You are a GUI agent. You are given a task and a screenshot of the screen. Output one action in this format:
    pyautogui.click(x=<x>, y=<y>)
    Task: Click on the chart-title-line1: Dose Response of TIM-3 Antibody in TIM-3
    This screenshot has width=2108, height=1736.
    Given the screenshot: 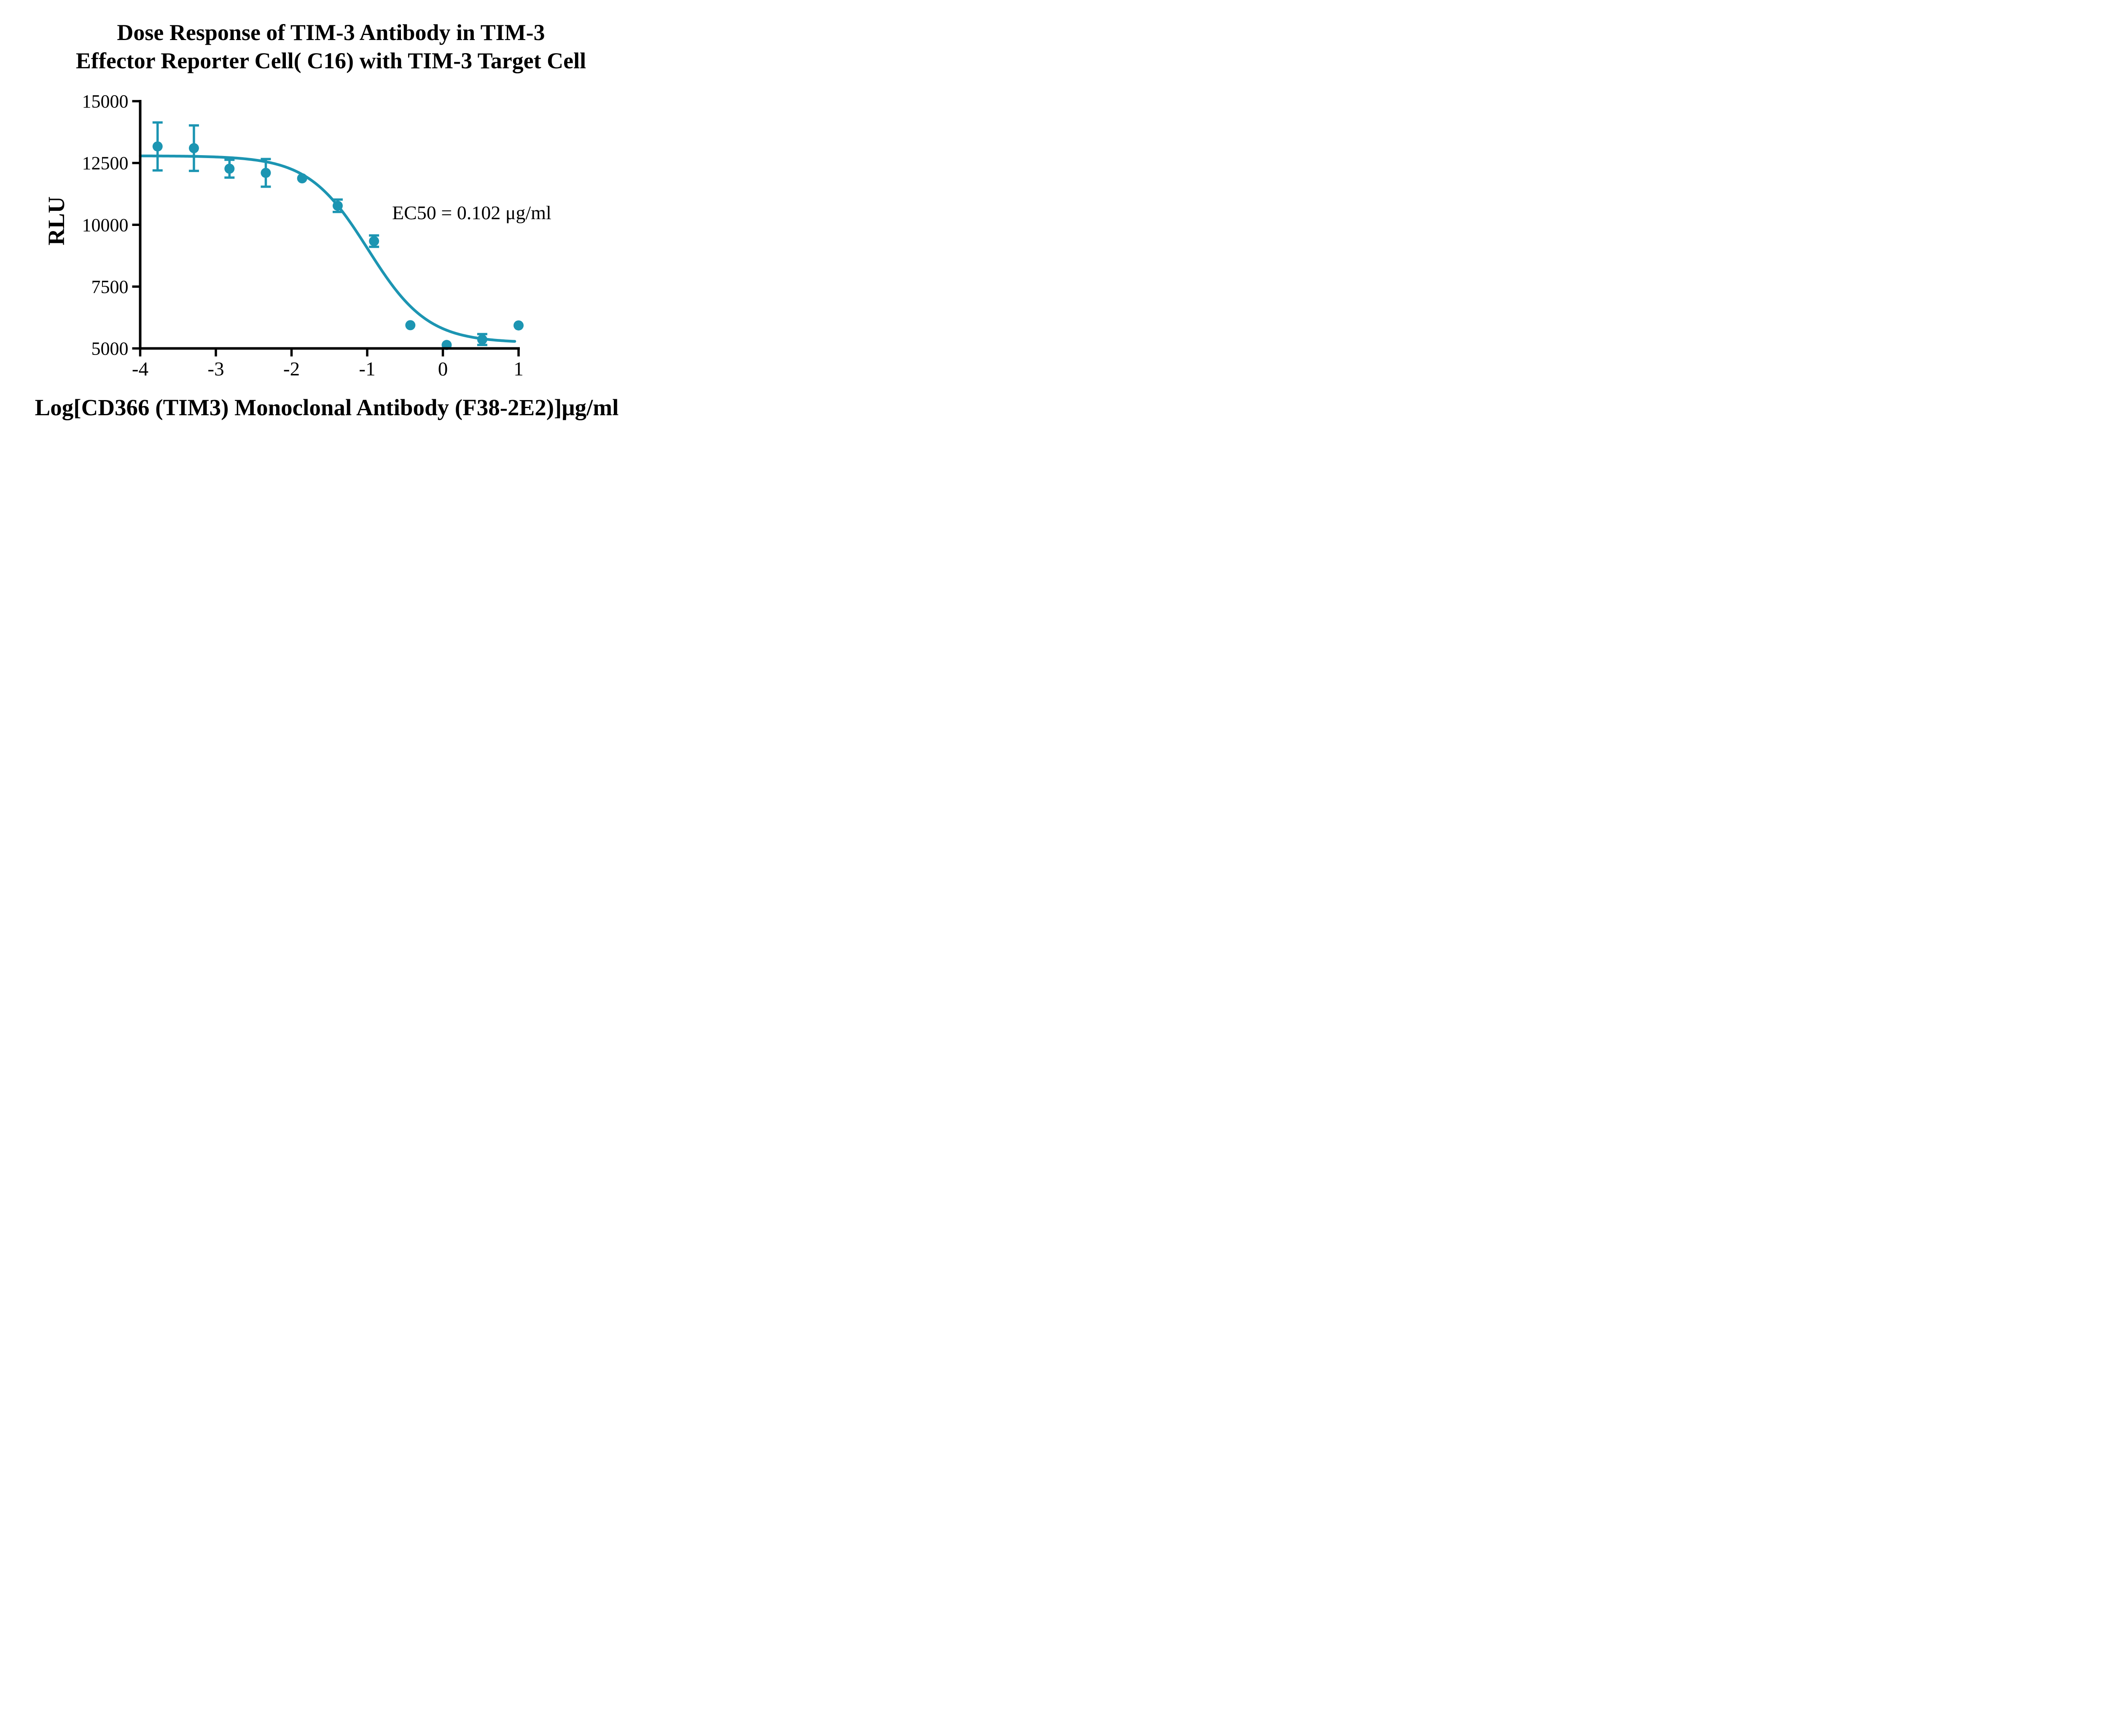 What is the action you would take?
    pyautogui.click(x=331, y=32)
    